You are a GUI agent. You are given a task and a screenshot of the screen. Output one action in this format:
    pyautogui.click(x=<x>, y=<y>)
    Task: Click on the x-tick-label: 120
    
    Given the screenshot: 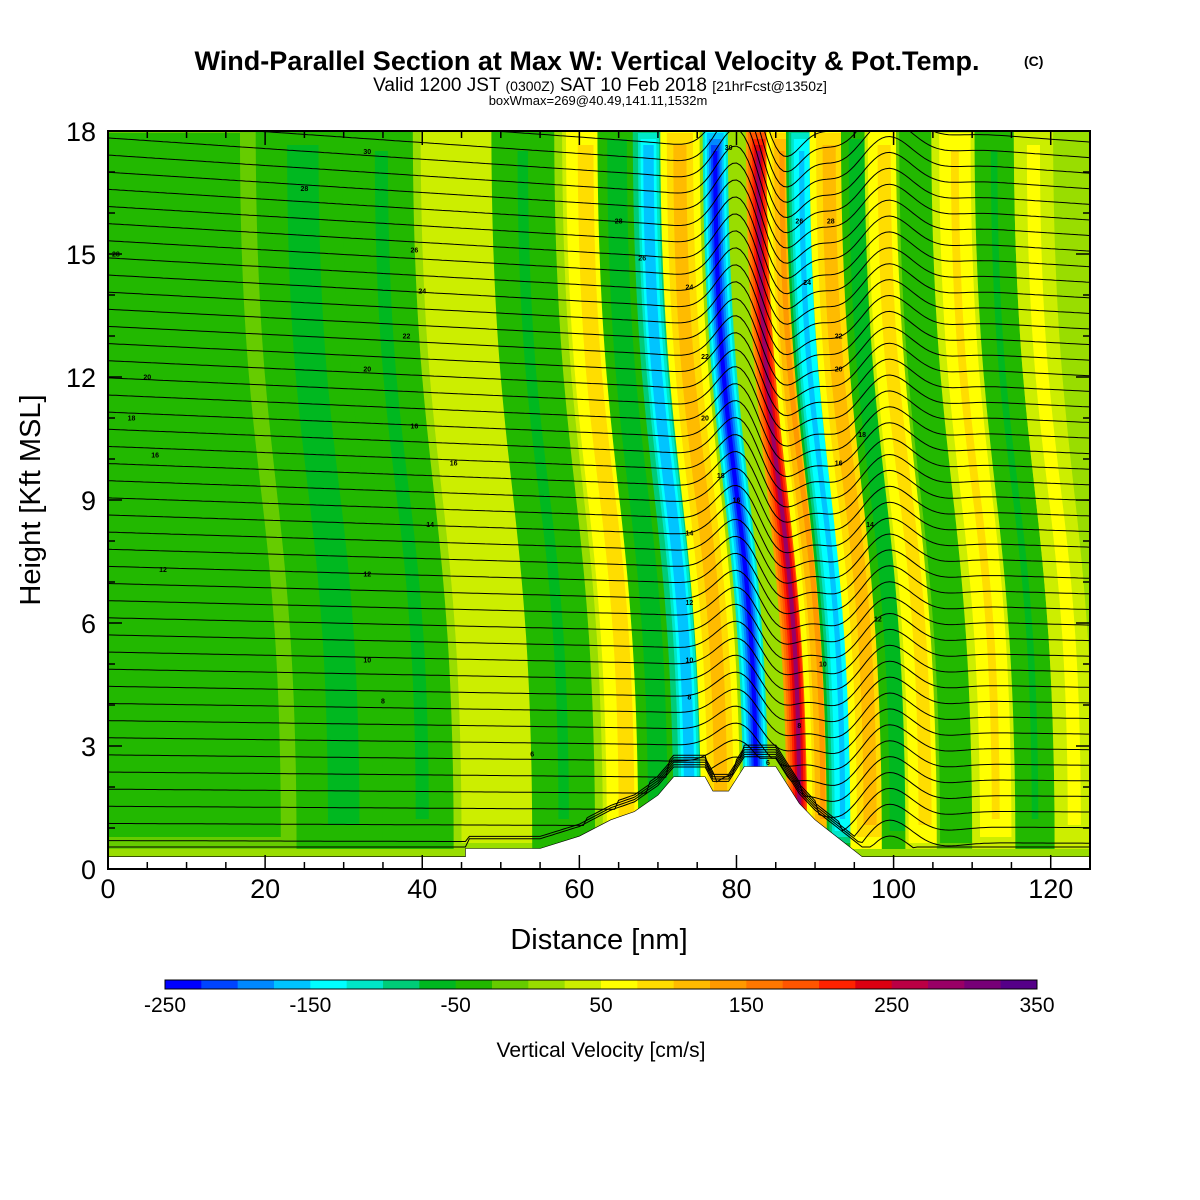 What is the action you would take?
    pyautogui.click(x=1050, y=889)
    